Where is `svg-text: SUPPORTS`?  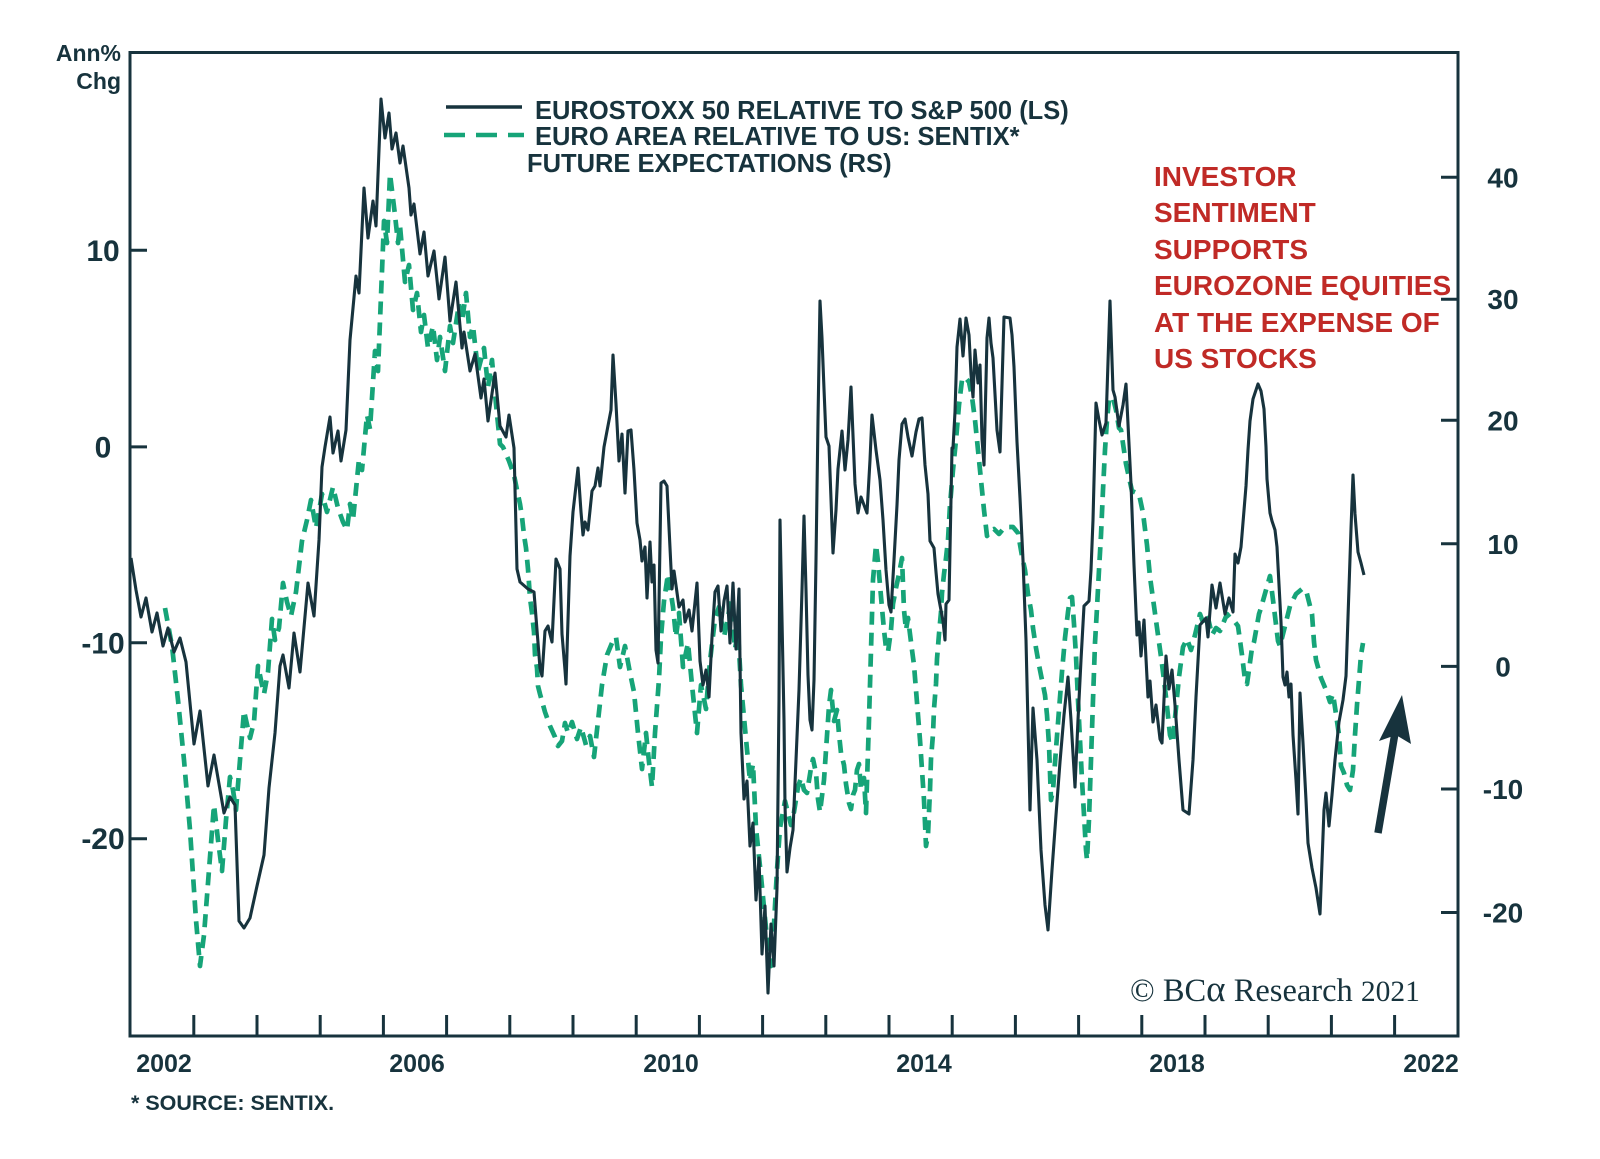 svg-text: SUPPORTS is located at coordinates (1231, 249).